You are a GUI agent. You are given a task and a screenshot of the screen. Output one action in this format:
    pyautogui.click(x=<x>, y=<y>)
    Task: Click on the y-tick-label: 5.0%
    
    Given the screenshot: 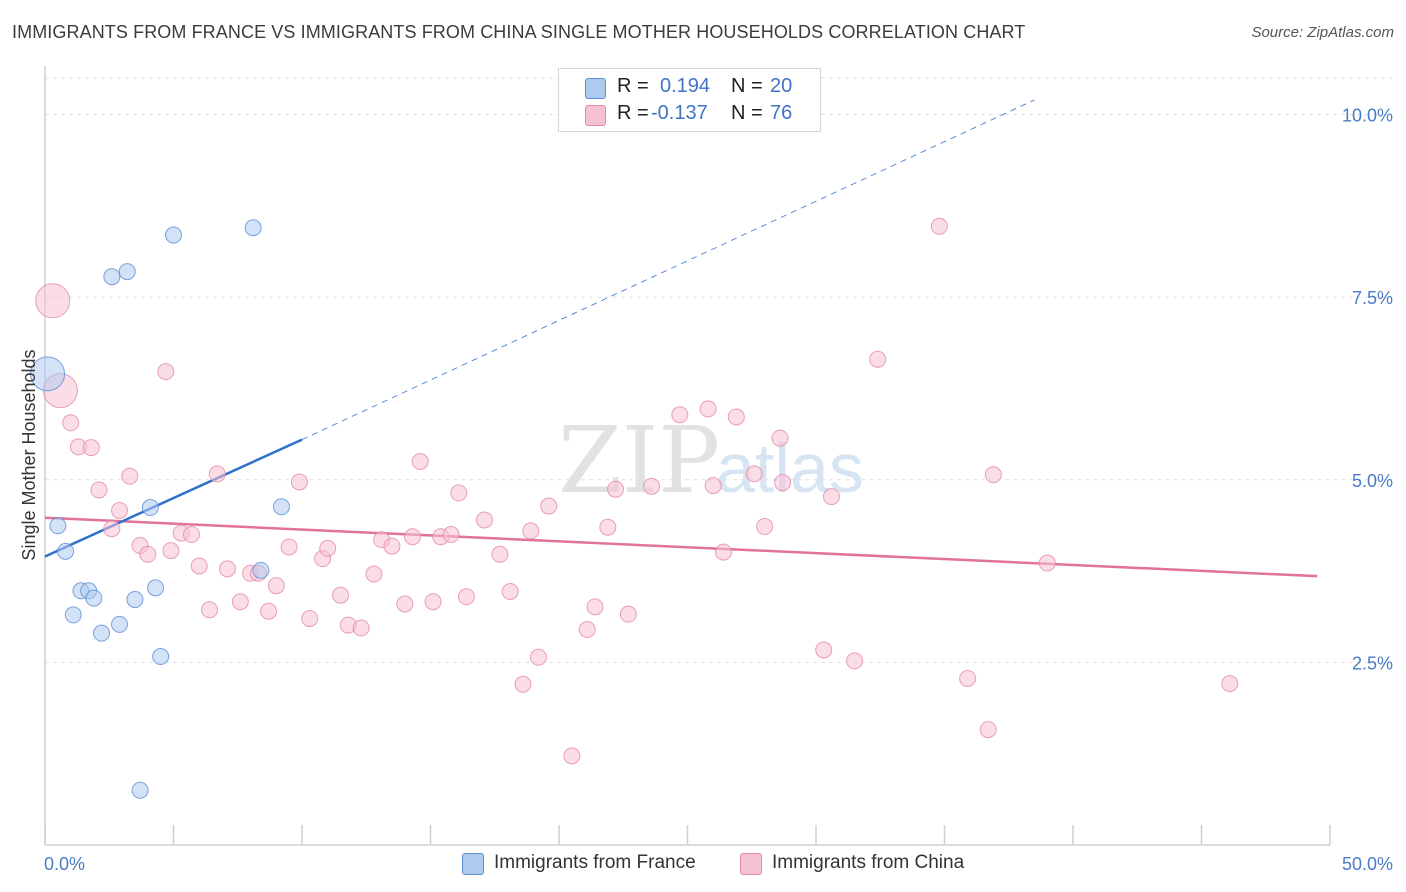 What is the action you would take?
    pyautogui.click(x=1372, y=481)
    